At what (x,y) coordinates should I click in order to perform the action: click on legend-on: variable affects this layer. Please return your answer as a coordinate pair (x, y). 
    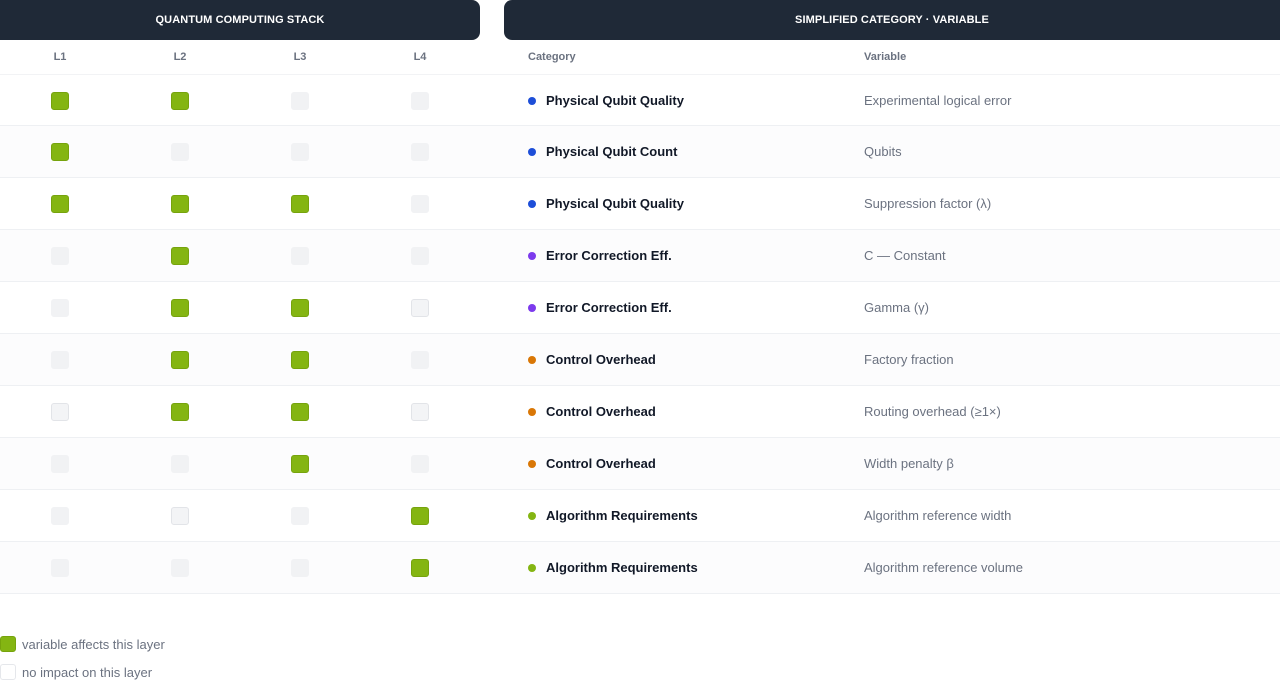
    Looking at the image, I should click on (82, 644).